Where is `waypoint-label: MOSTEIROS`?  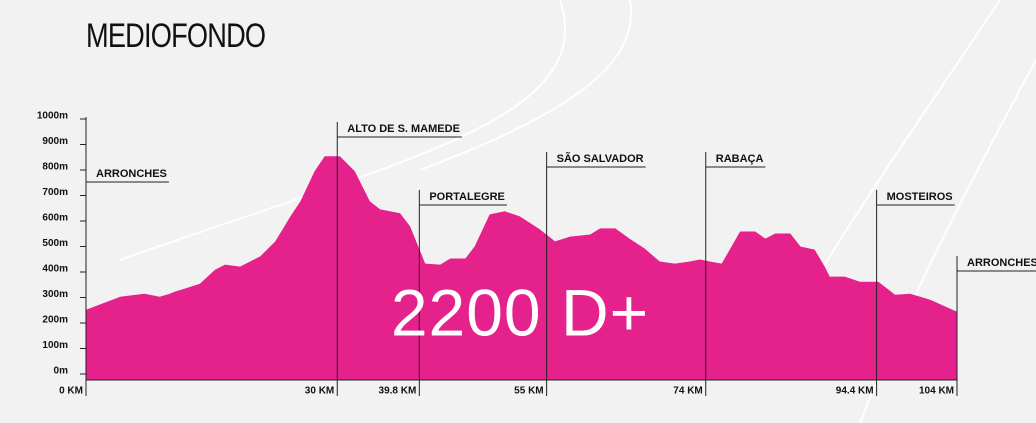
waypoint-label: MOSTEIROS is located at coordinates (920, 197).